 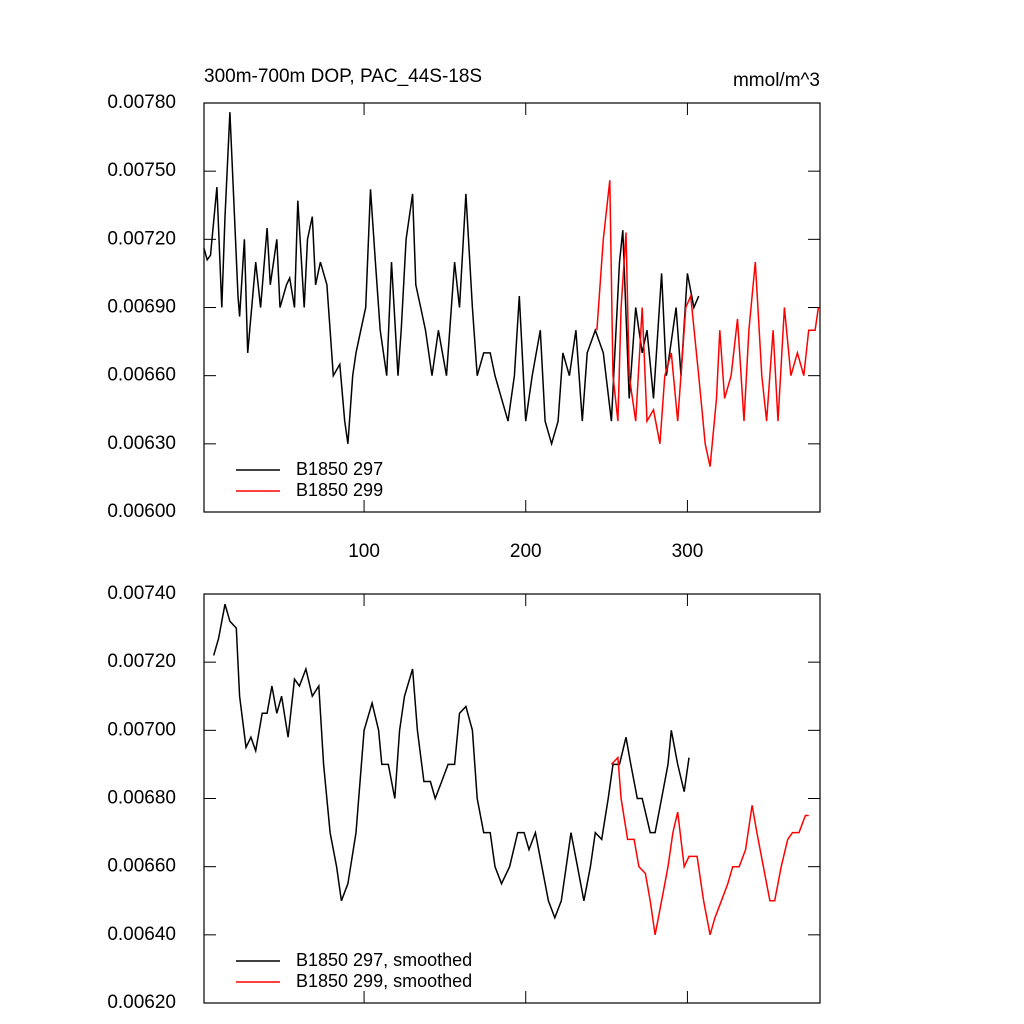 What do you see at coordinates (339, 469) in the screenshot?
I see `legend-label: B1850 297` at bounding box center [339, 469].